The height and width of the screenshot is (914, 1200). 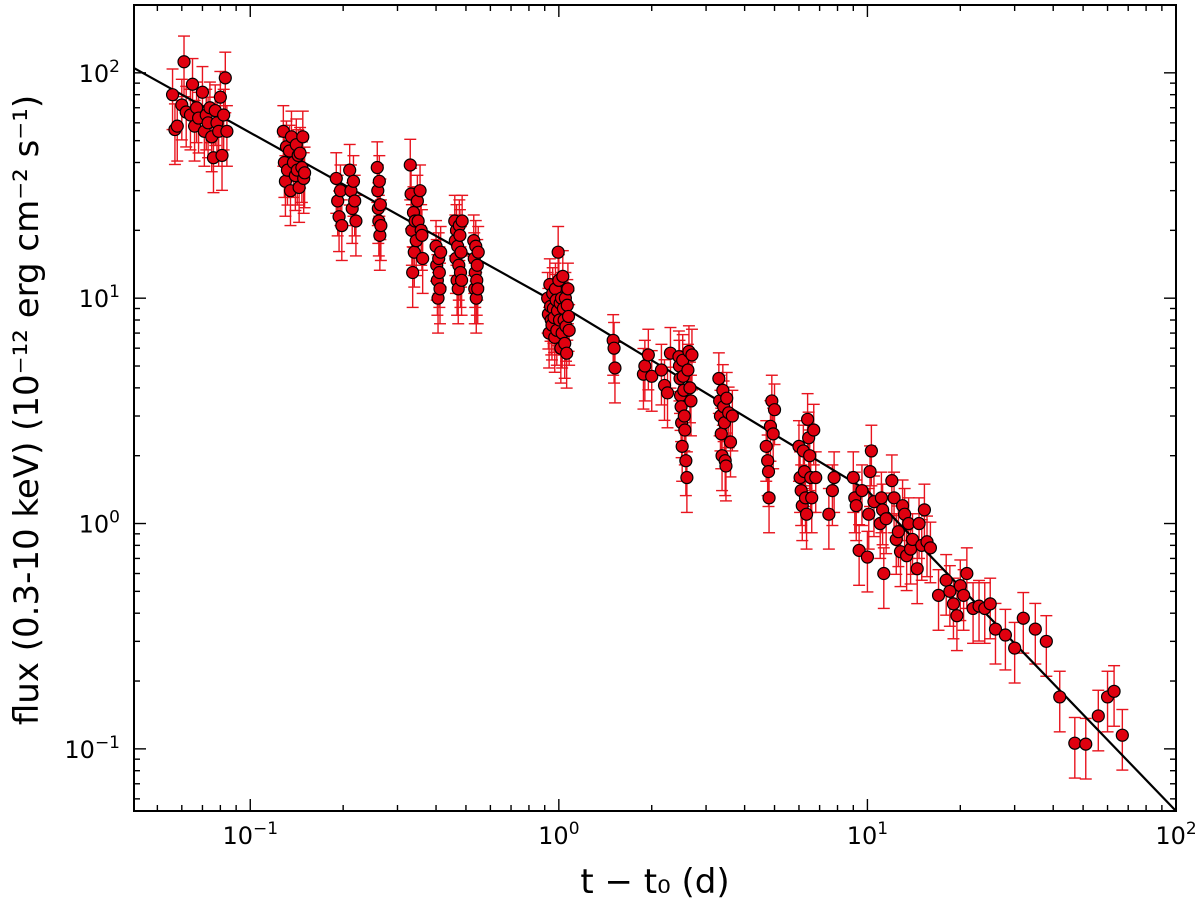 I want to click on x-tick-label: 10⁰, so click(x=558, y=834).